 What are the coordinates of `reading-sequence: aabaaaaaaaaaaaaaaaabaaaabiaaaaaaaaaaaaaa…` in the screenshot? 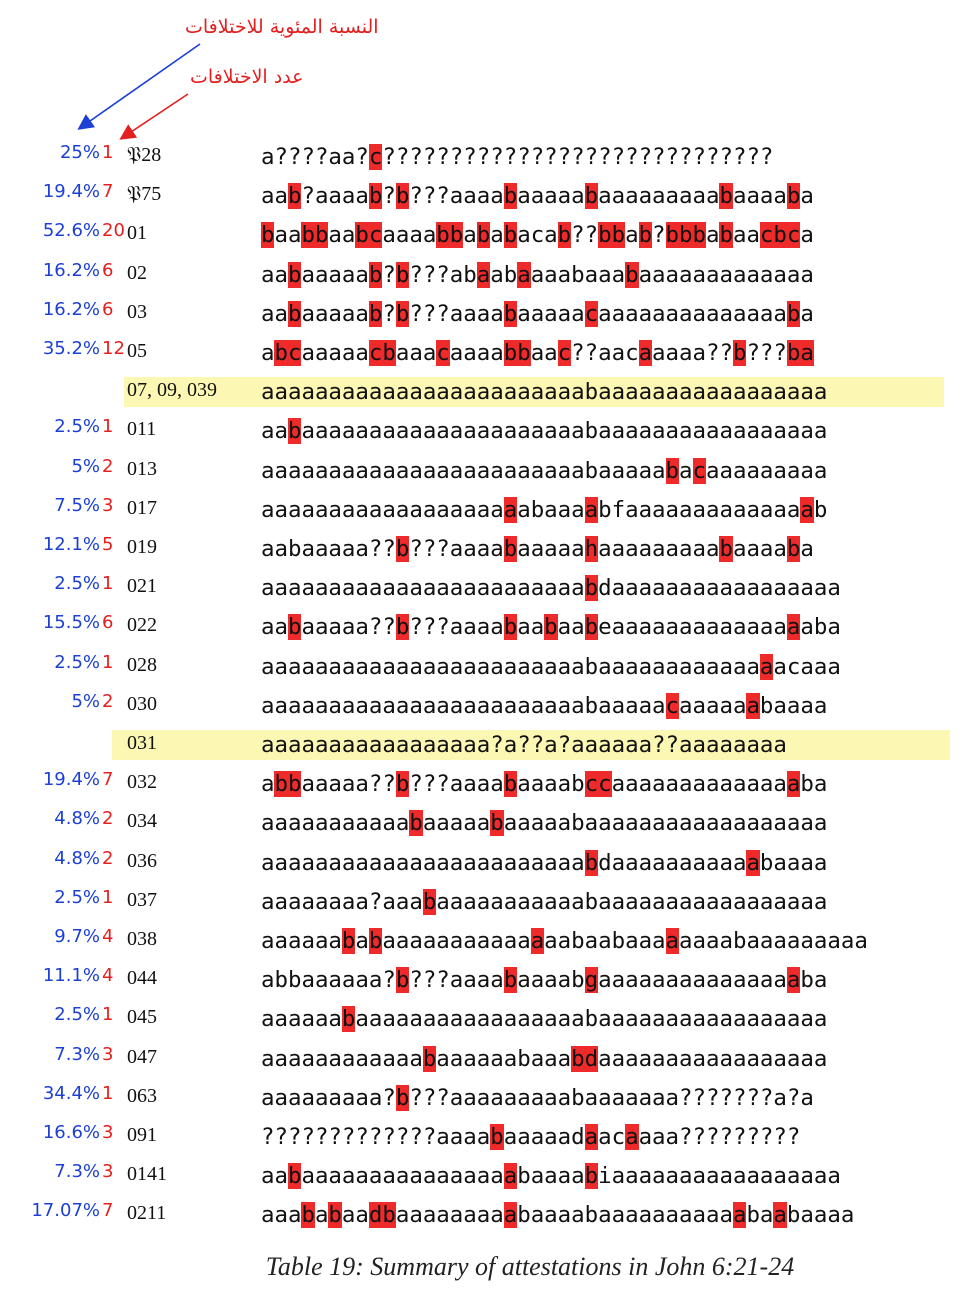 It's located at (551, 1176).